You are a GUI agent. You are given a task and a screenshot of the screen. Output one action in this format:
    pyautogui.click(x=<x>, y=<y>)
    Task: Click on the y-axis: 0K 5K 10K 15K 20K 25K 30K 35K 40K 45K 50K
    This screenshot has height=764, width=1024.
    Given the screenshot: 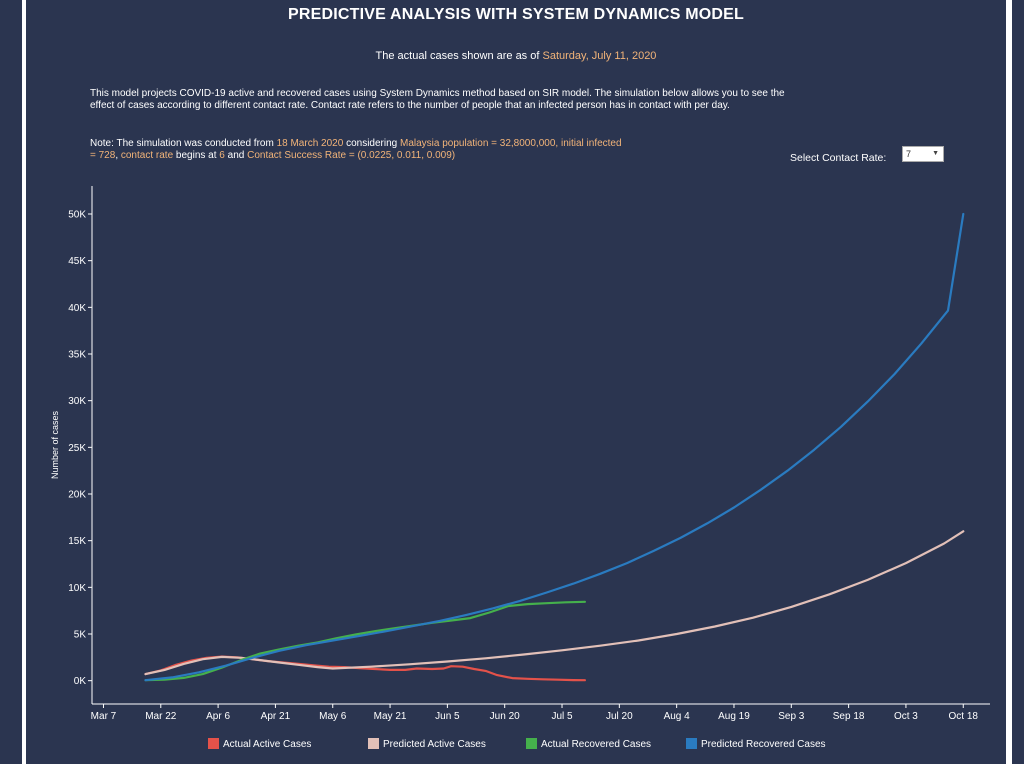 What is the action you would take?
    pyautogui.click(x=80, y=445)
    